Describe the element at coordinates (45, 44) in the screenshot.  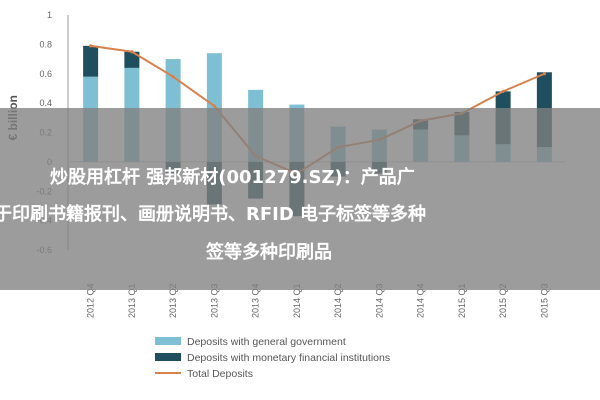
I see `y-tick-label: 0.8` at that location.